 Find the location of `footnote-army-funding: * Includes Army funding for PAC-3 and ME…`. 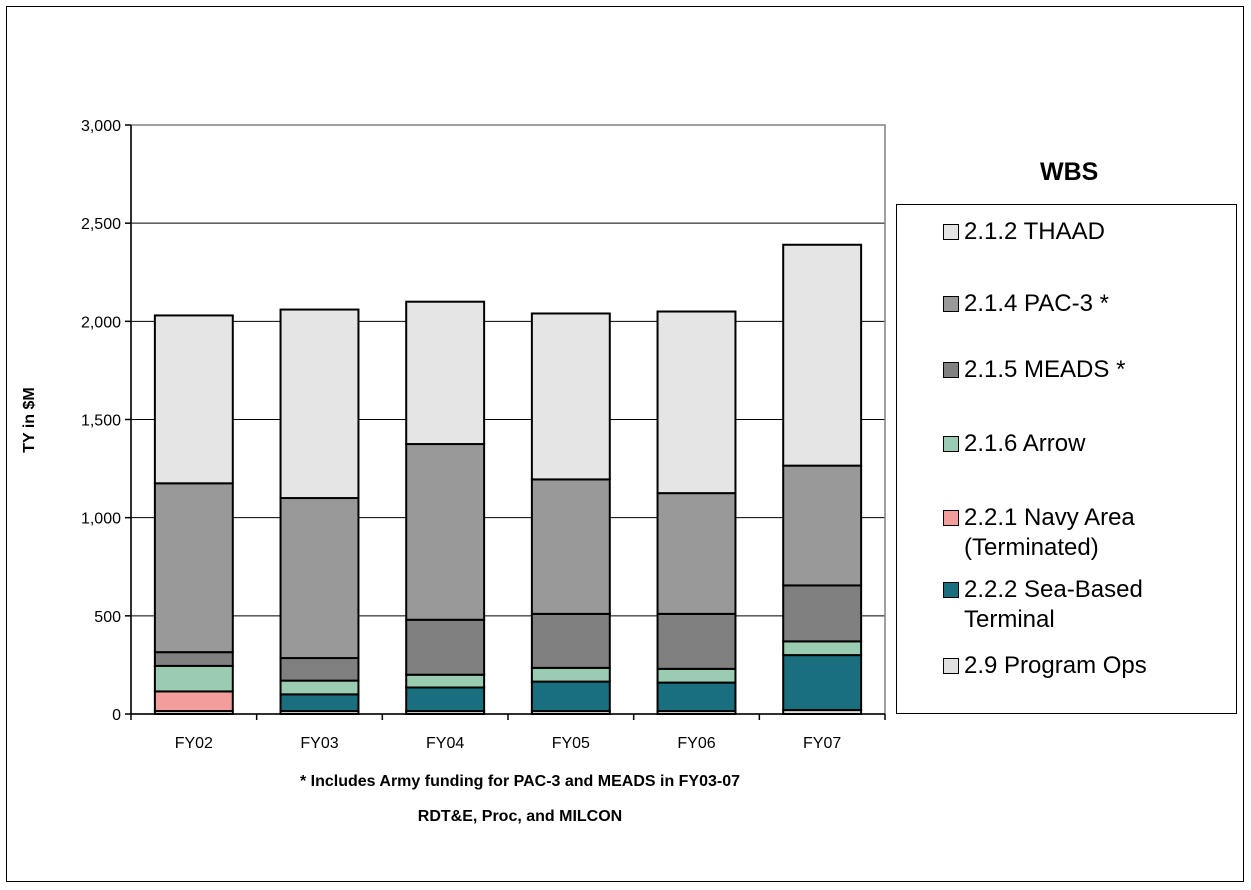

footnote-army-funding: * Includes Army funding for PAC-3 and ME… is located at coordinates (520, 781).